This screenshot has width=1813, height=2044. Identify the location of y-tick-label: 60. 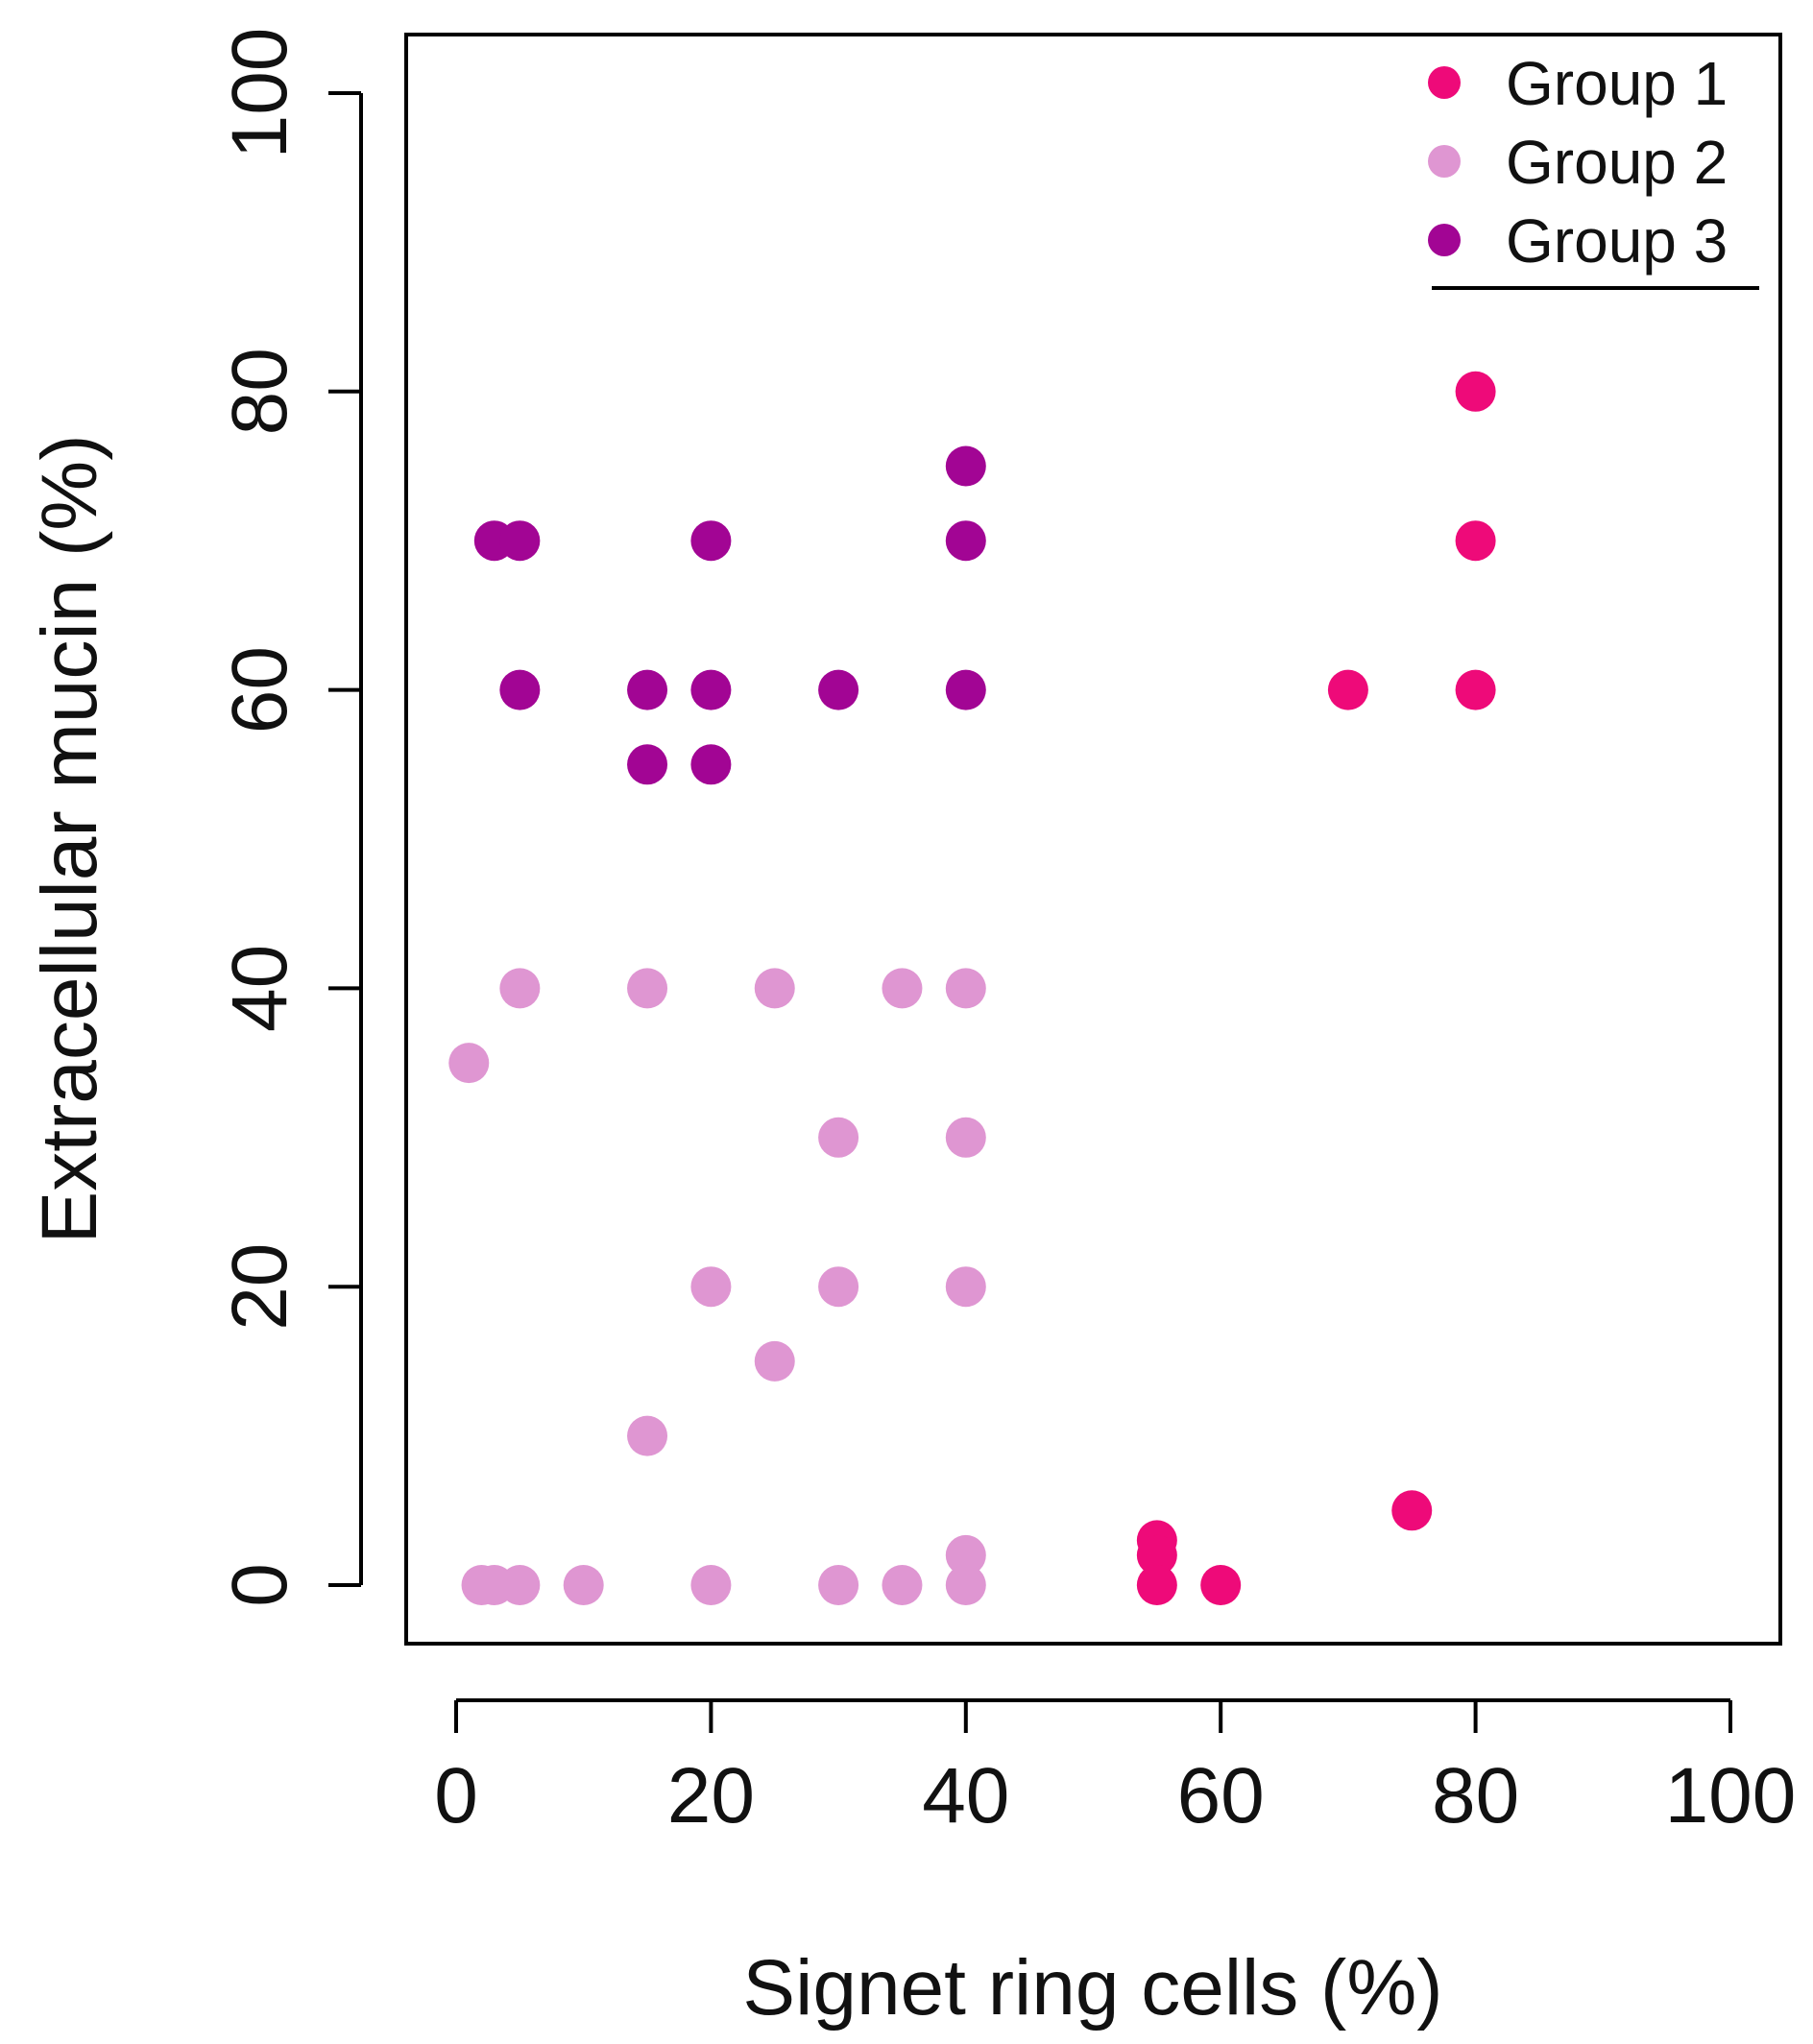
(259, 689).